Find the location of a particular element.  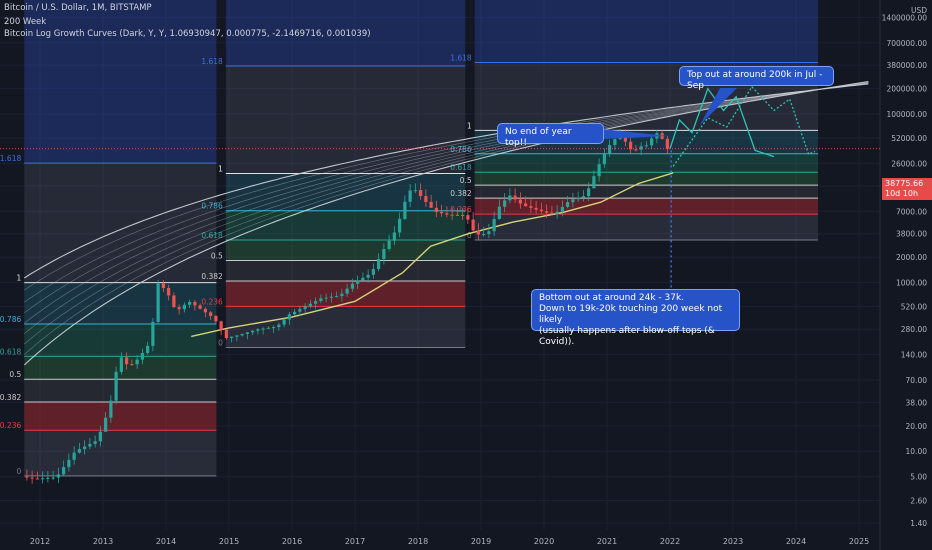

fib-level-label: 0 is located at coordinates (469, 235).